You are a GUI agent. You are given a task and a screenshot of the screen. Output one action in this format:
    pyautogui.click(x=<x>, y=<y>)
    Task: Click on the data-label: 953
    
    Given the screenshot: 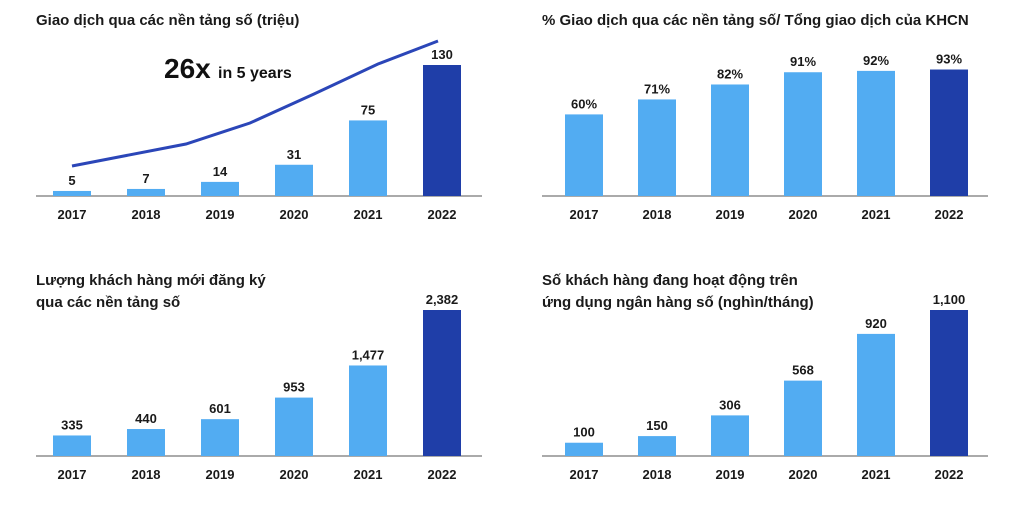 What is the action you would take?
    pyautogui.click(x=294, y=387)
    